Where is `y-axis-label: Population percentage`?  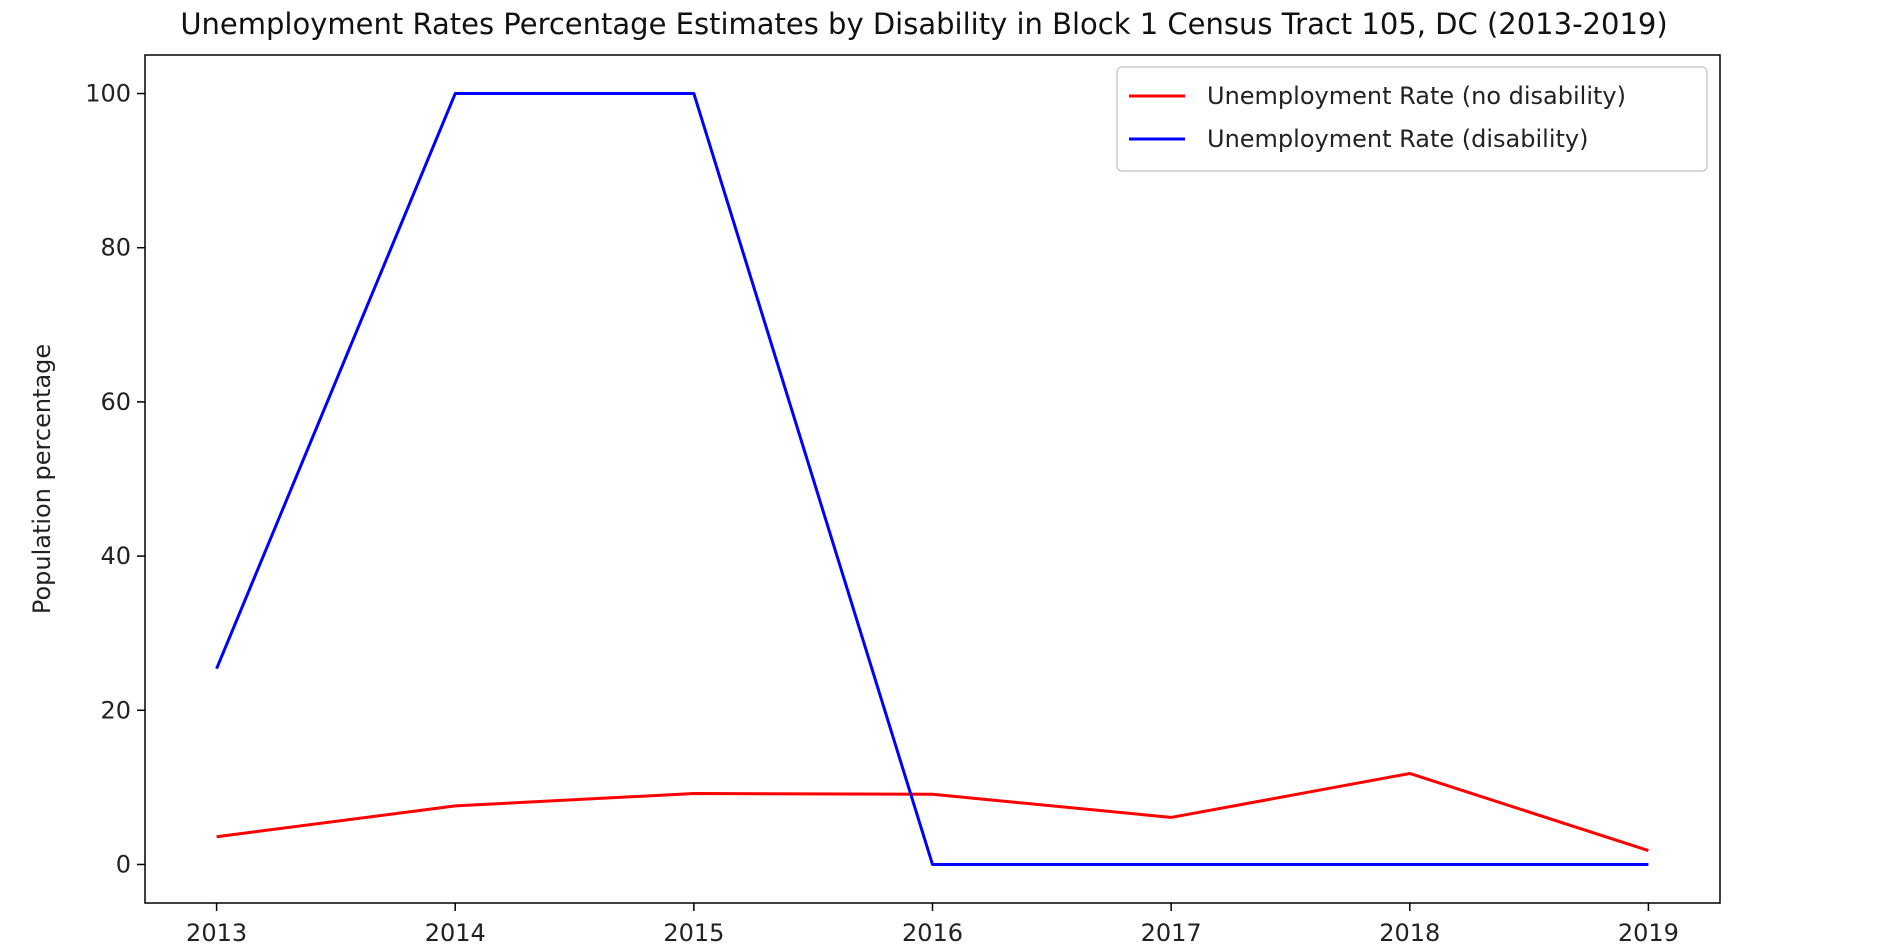
y-axis-label: Population percentage is located at coordinates (42, 479).